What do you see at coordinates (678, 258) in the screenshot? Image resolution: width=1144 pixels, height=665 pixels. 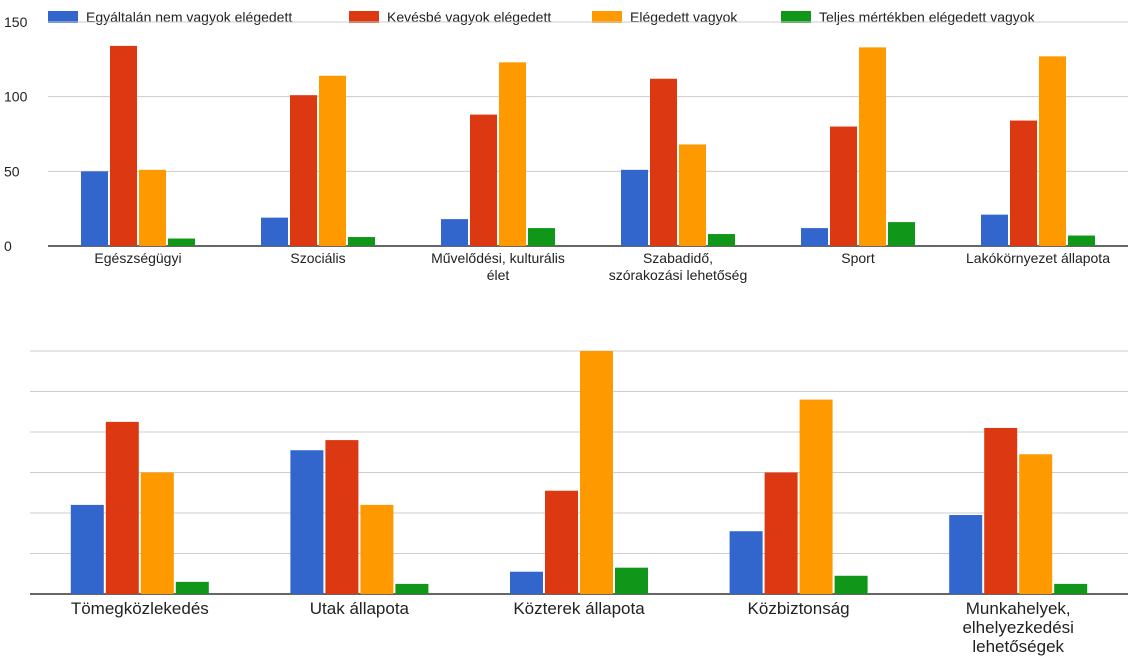 I see `category-label: Szabadidő,` at bounding box center [678, 258].